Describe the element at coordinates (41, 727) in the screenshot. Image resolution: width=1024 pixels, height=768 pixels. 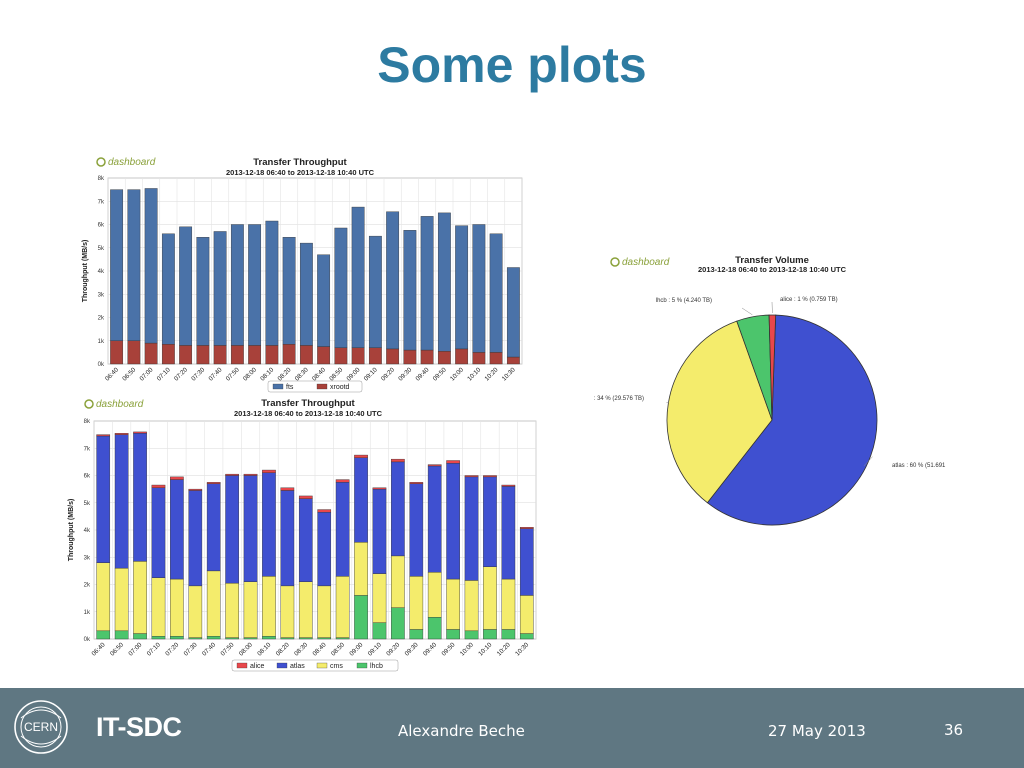
I see `svg-text: CERN` at that location.